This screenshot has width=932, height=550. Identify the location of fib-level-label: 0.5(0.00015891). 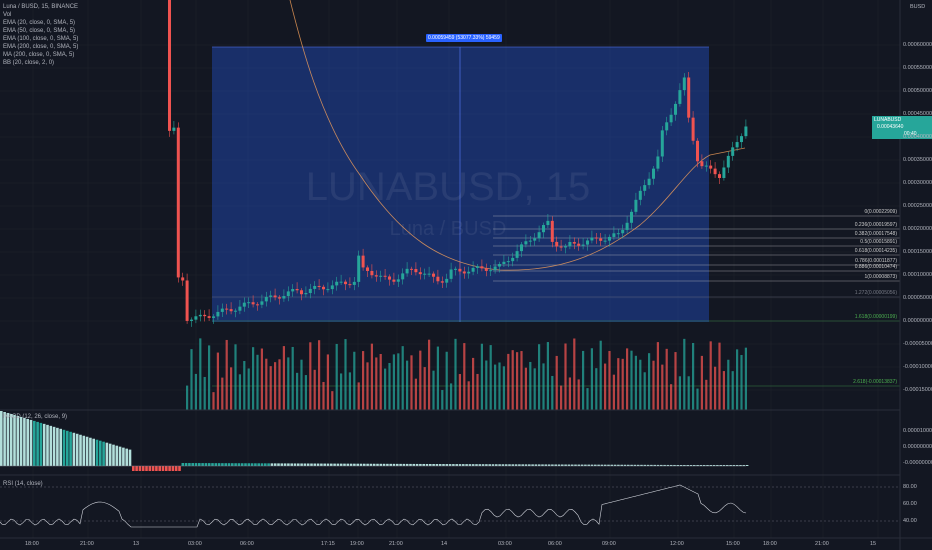
(878, 242).